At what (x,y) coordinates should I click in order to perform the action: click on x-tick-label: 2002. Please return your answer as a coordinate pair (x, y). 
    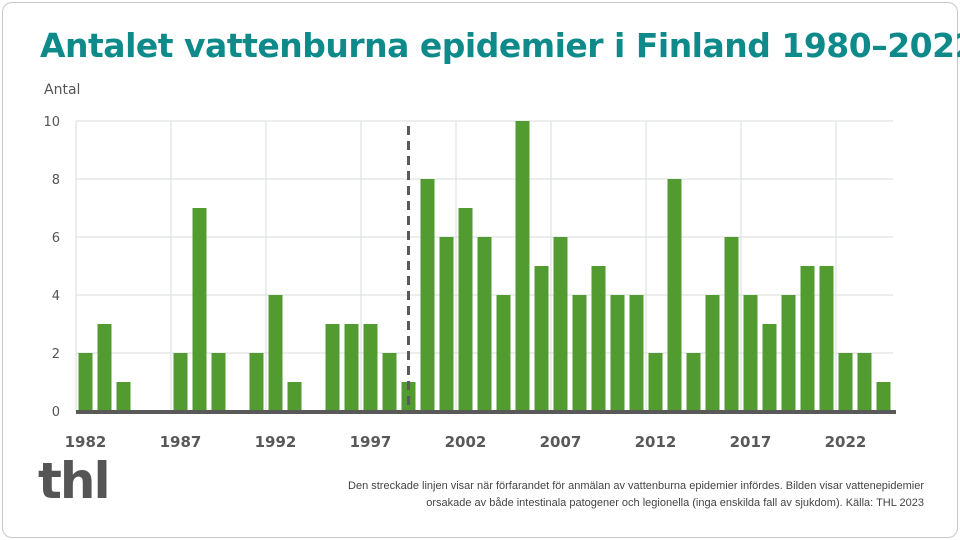
    Looking at the image, I should click on (466, 442).